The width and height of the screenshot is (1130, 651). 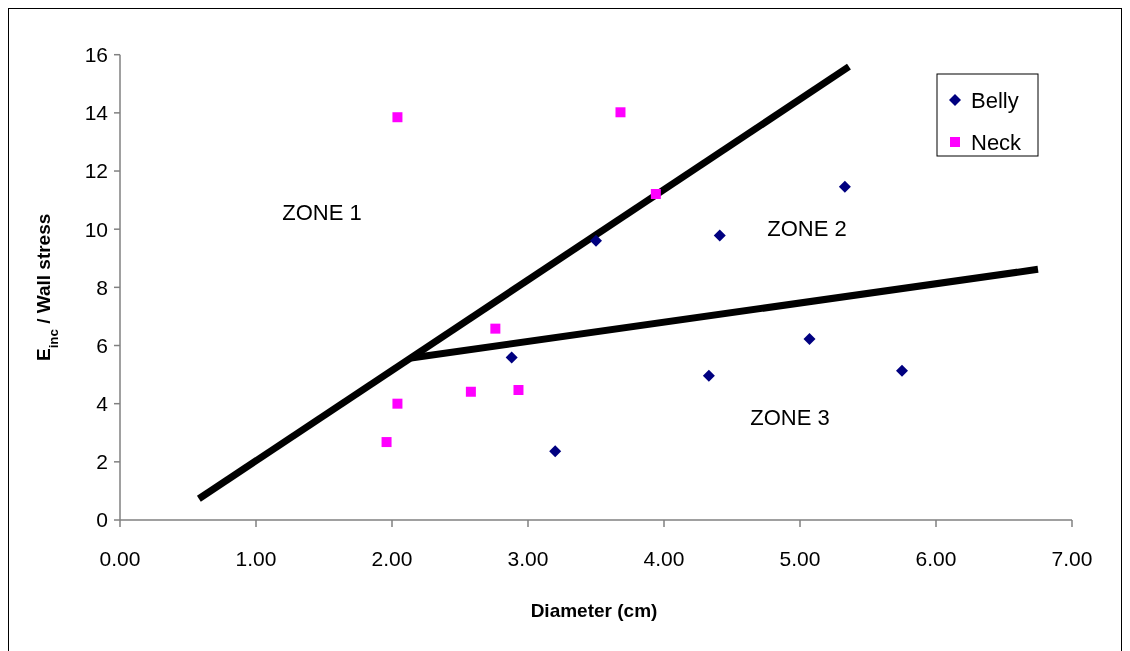 I want to click on legend-label: Neck, so click(x=997, y=142).